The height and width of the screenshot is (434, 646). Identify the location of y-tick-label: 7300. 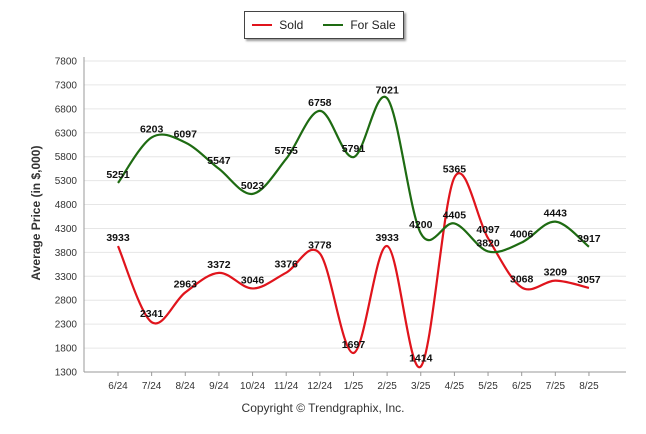
(66, 85).